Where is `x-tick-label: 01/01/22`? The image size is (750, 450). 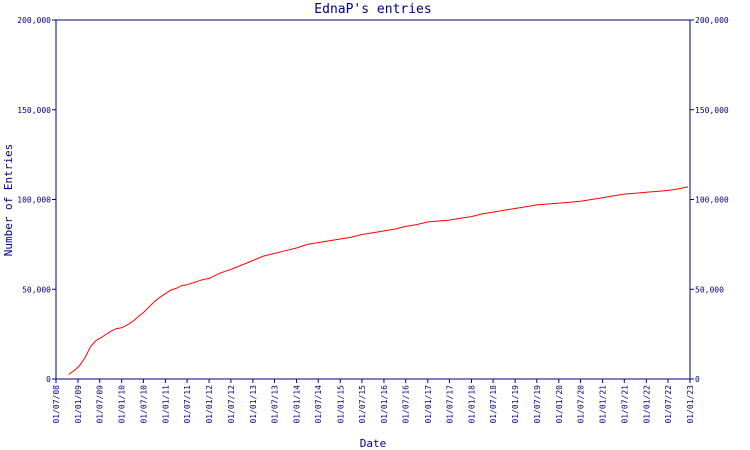 x-tick-label: 01/01/22 is located at coordinates (646, 404).